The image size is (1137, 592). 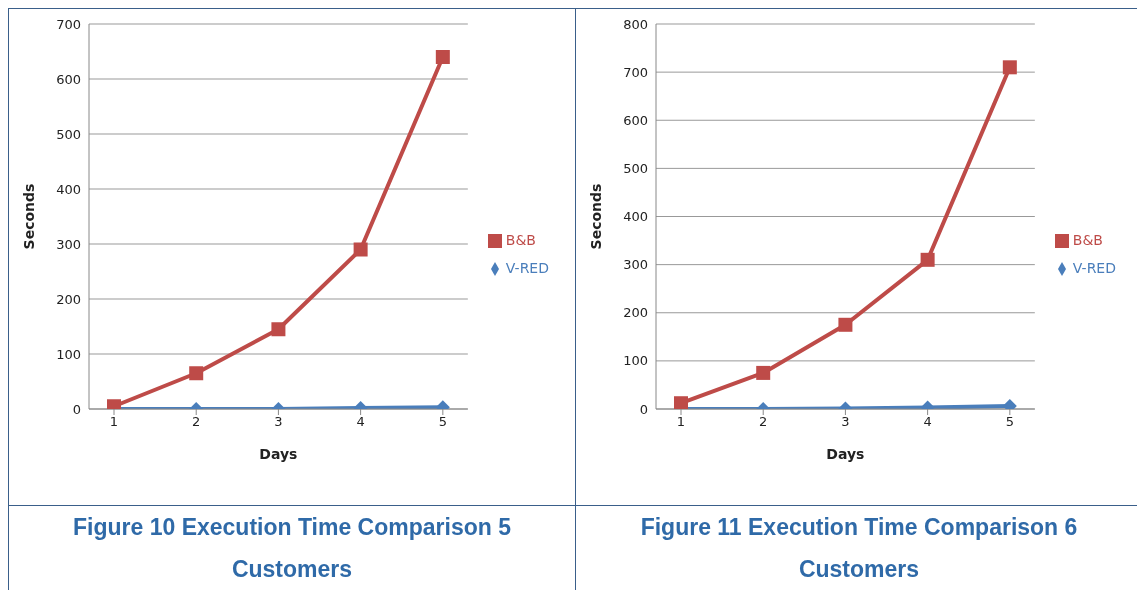 What do you see at coordinates (859, 548) in the screenshot?
I see `caption: Figure 11 Execution Time Comparison 6 Customers` at bounding box center [859, 548].